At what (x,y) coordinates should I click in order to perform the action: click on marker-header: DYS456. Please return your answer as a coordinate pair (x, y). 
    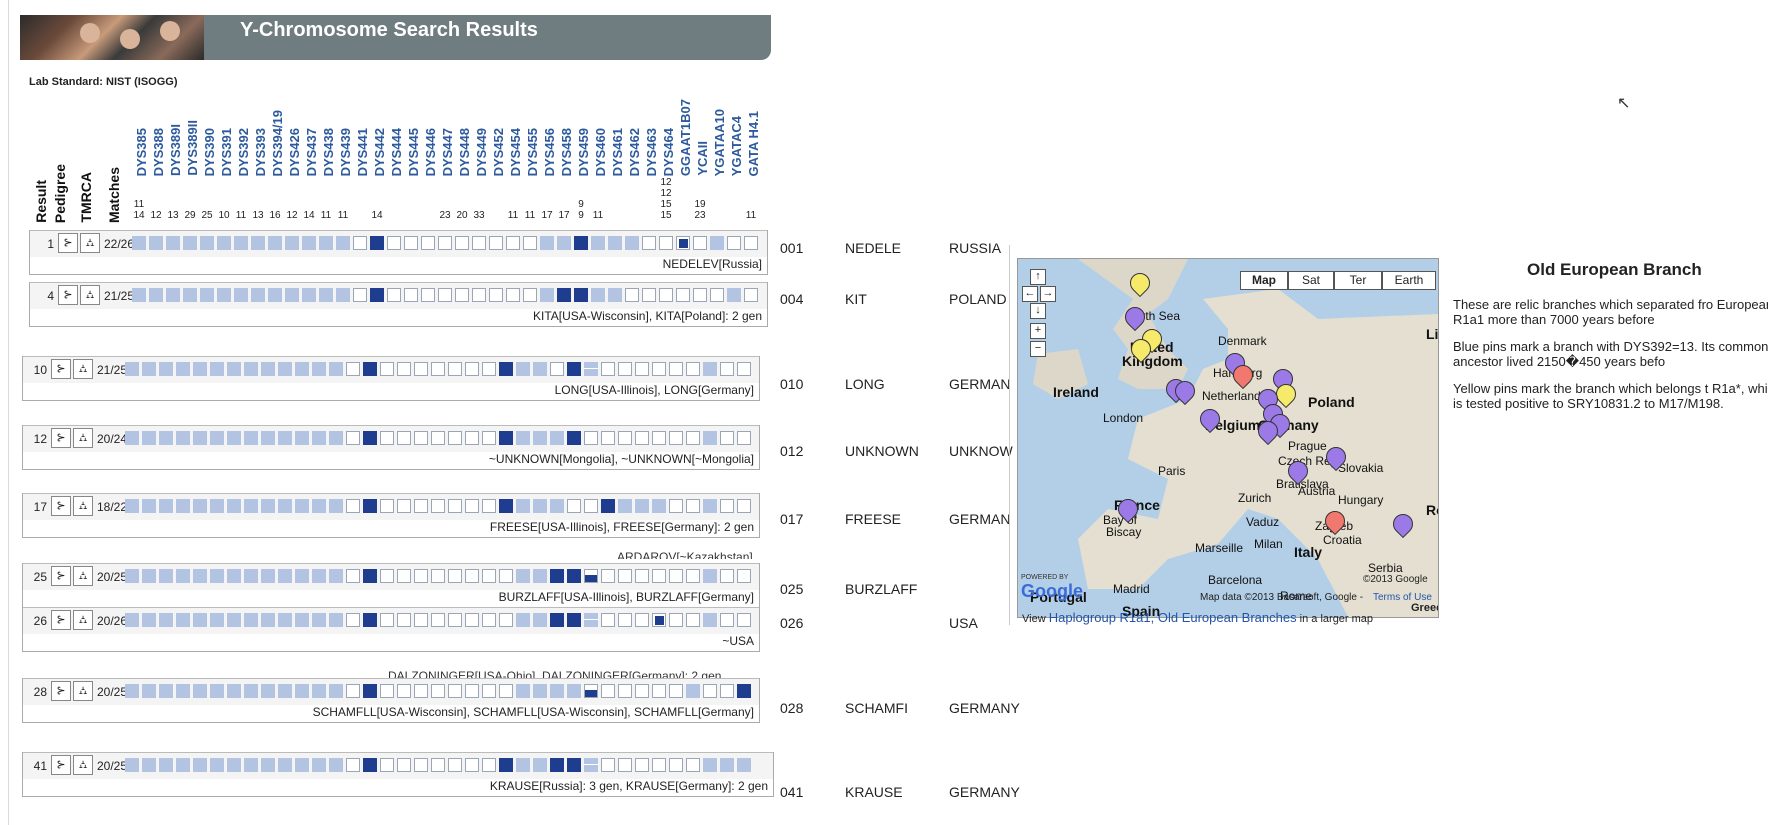
    Looking at the image, I should click on (549, 151).